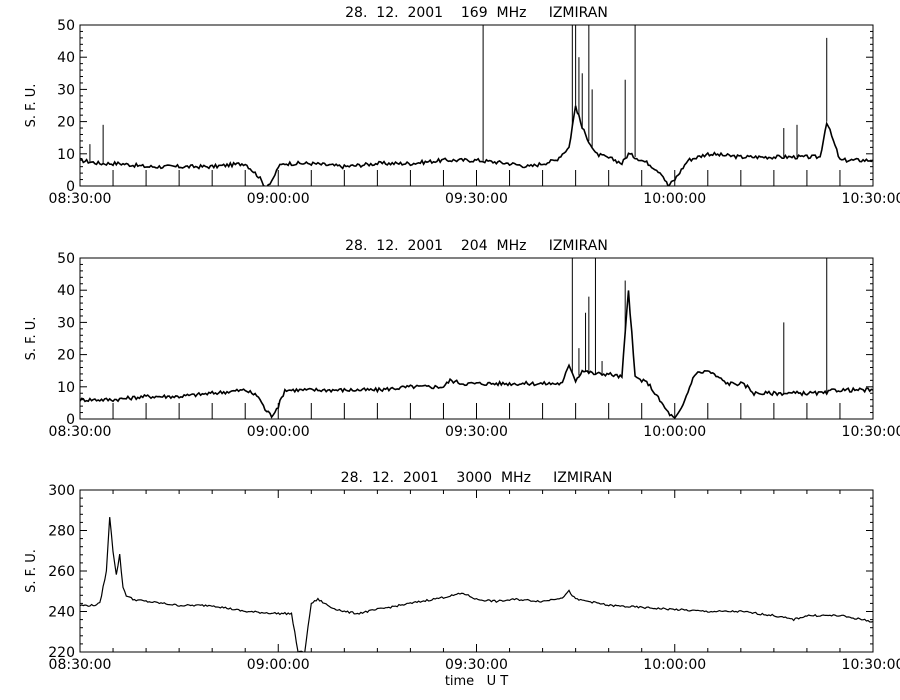 This screenshot has height=700, width=900. Describe the element at coordinates (61, 613) in the screenshot. I see `y-tick-label: 240` at that location.